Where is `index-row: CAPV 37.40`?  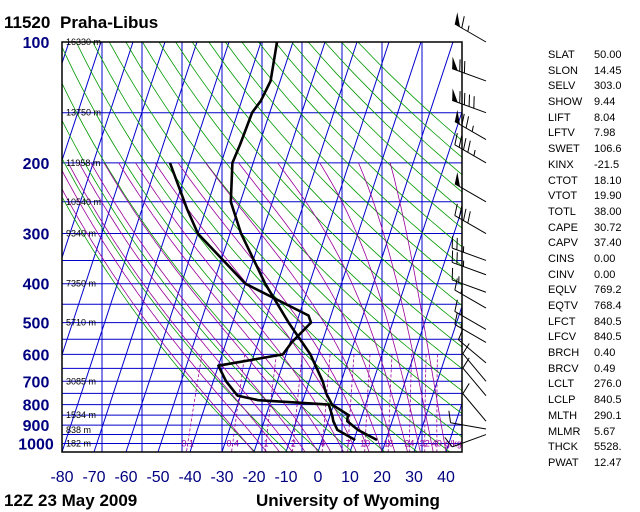 index-row: CAPV 37.40 is located at coordinates (594, 244).